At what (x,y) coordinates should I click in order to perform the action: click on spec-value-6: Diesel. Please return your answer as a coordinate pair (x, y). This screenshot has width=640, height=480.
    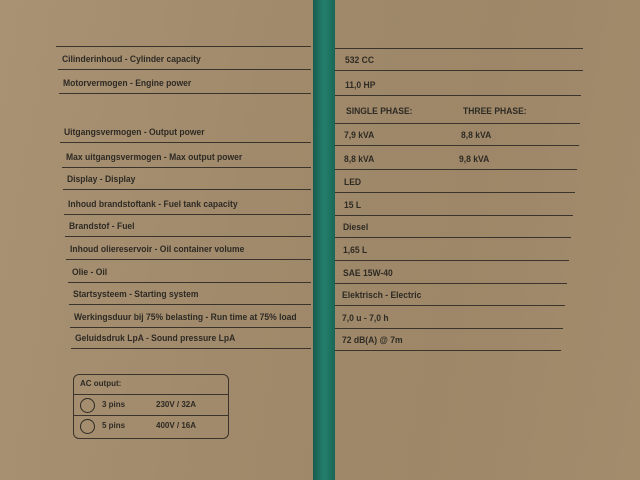
    Looking at the image, I should click on (356, 227).